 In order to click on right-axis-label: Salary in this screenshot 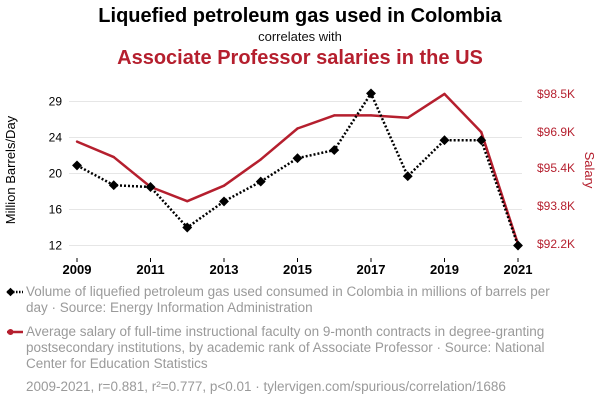, I will do `click(589, 170)`.